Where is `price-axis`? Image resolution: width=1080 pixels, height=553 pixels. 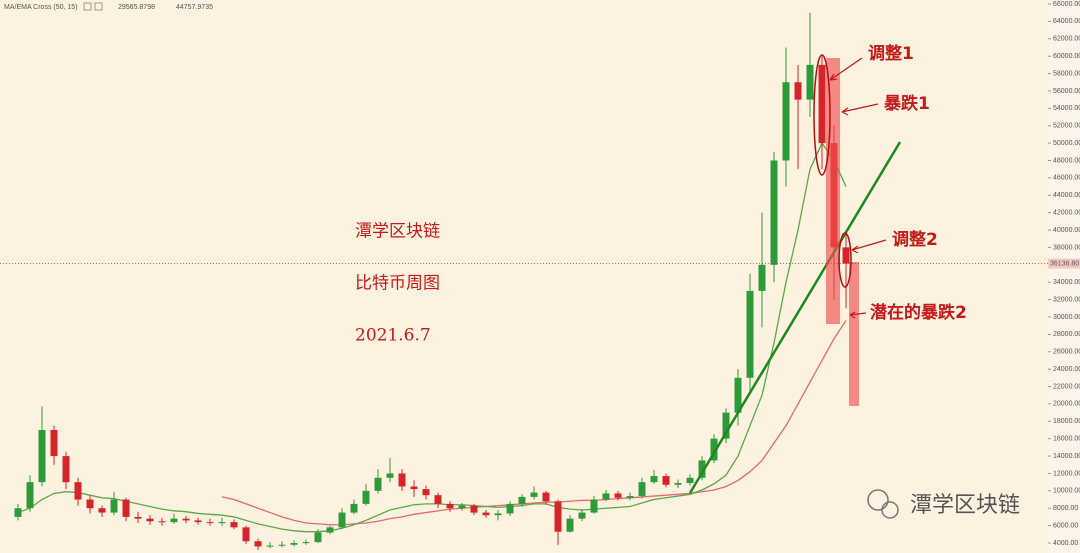
price-axis is located at coordinates (1064, 276).